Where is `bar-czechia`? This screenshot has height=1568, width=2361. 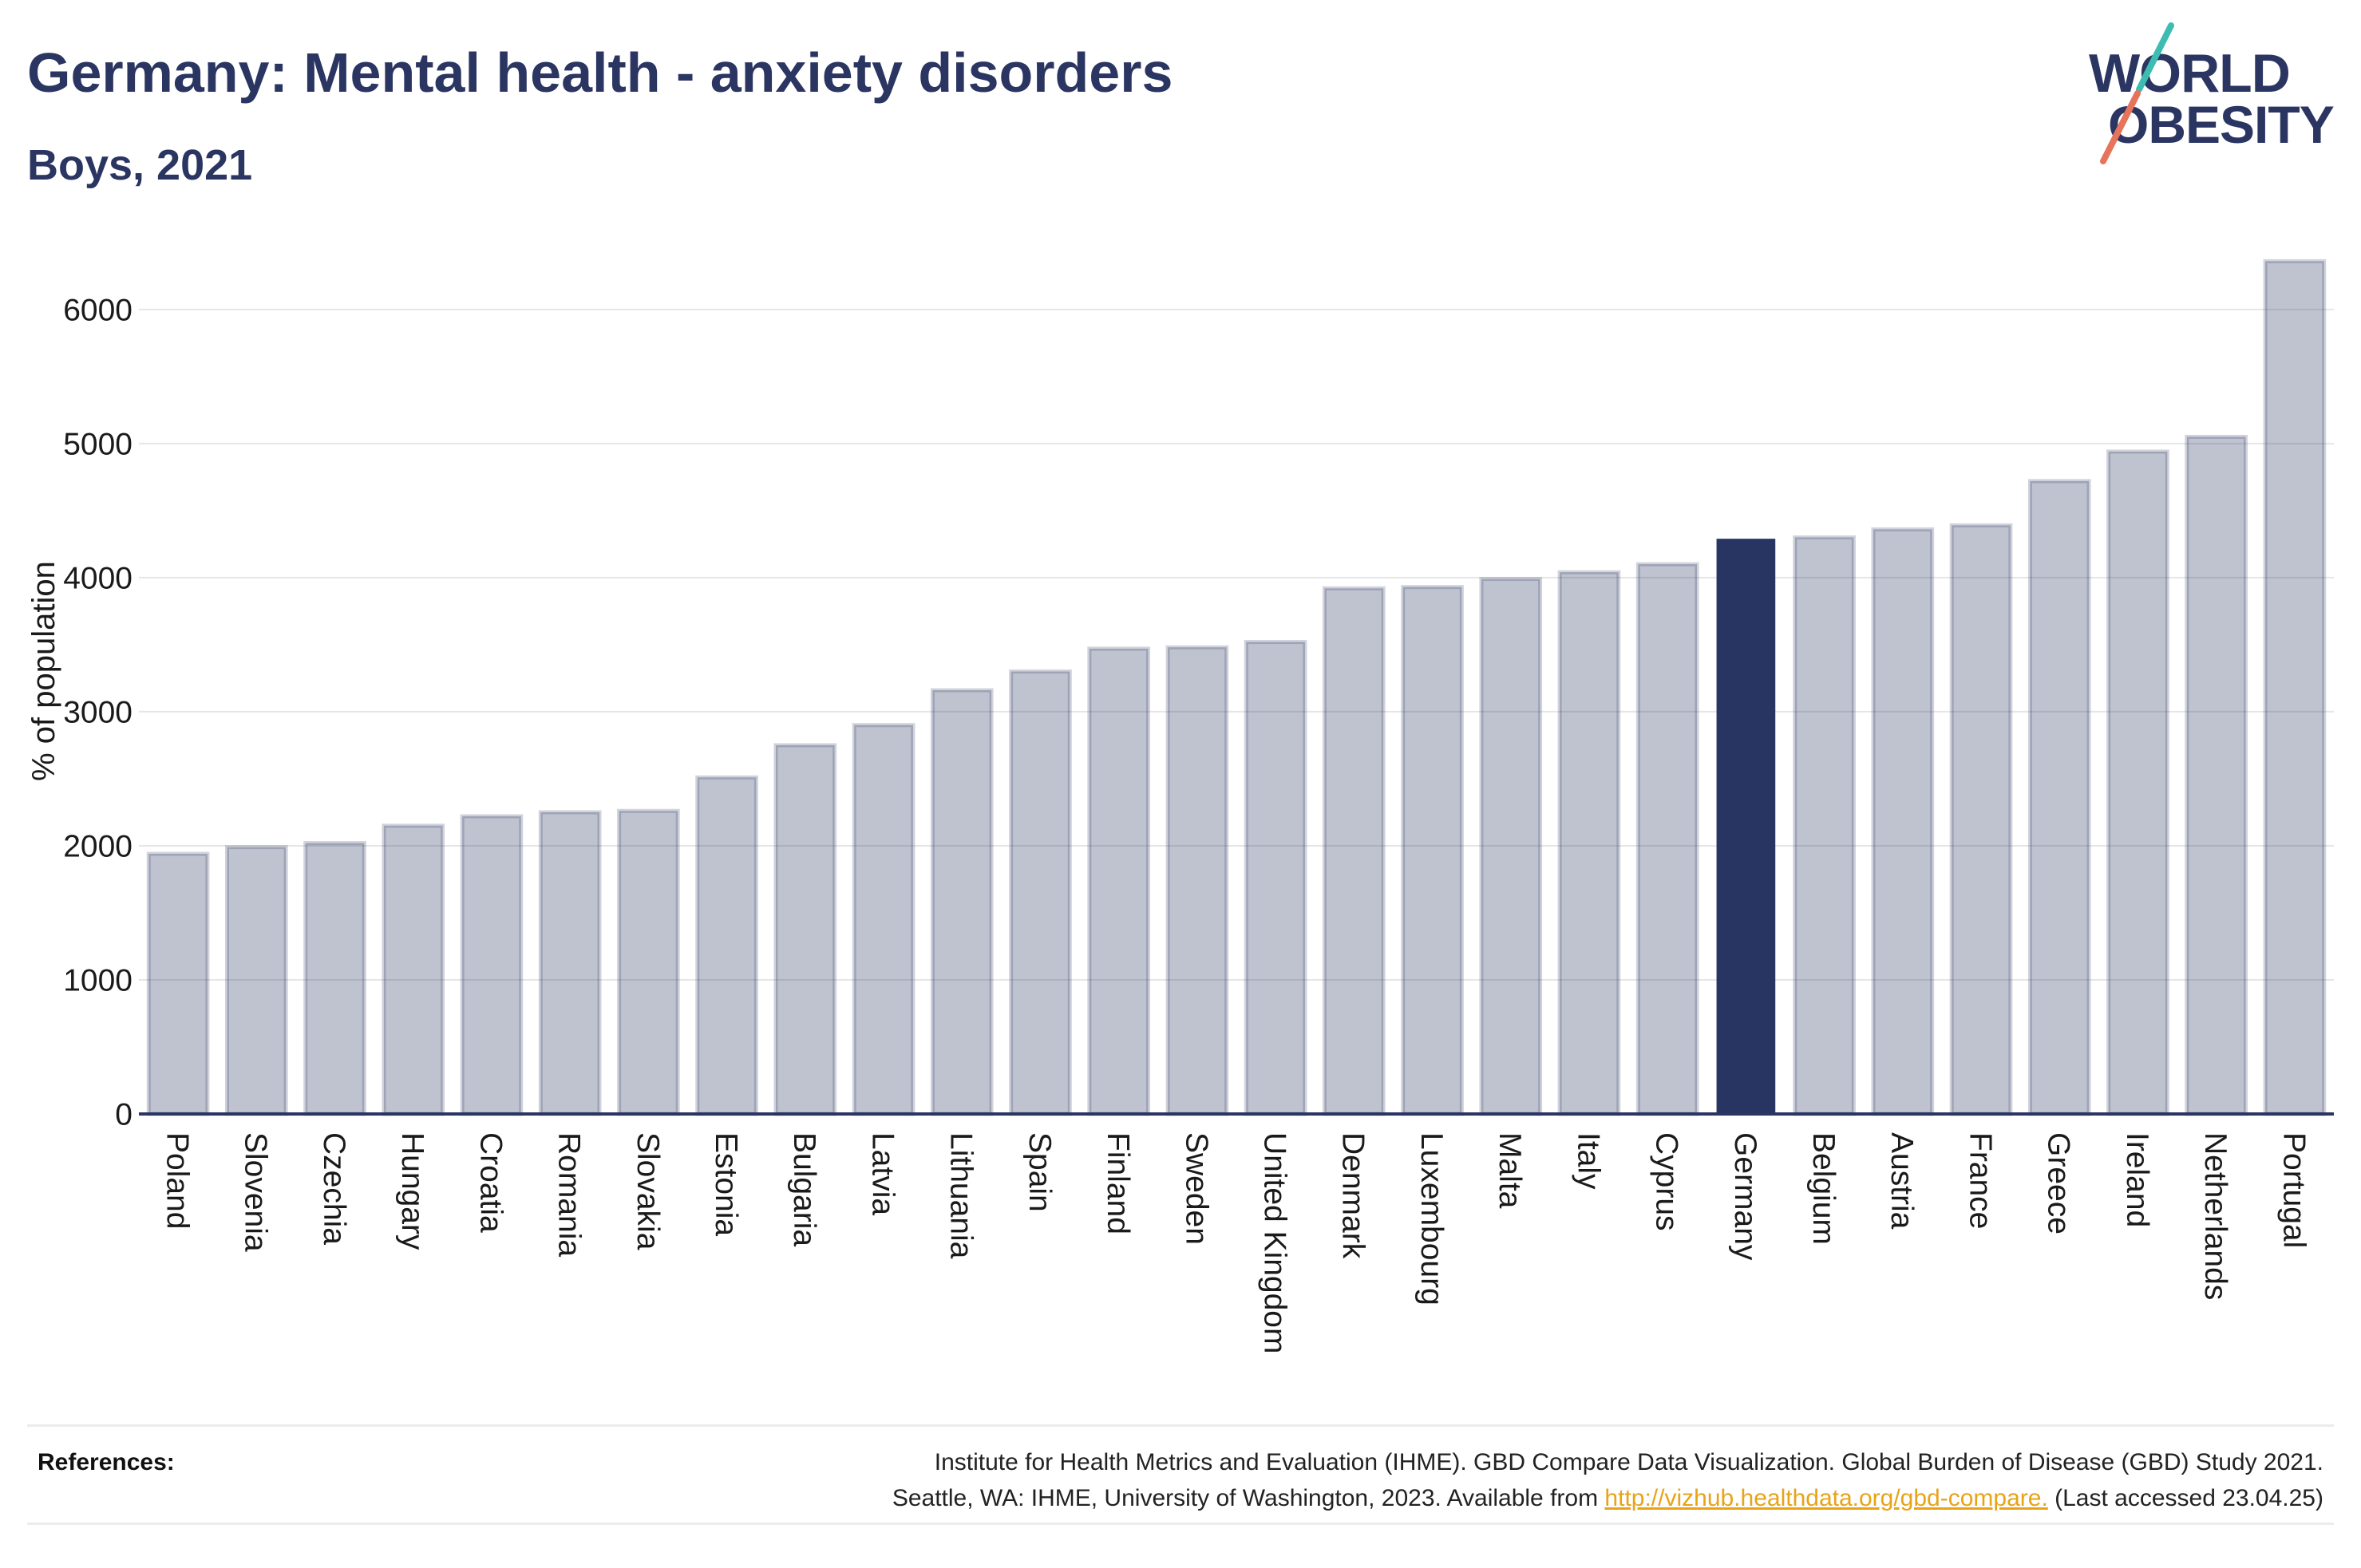
bar-czechia is located at coordinates (334, 978).